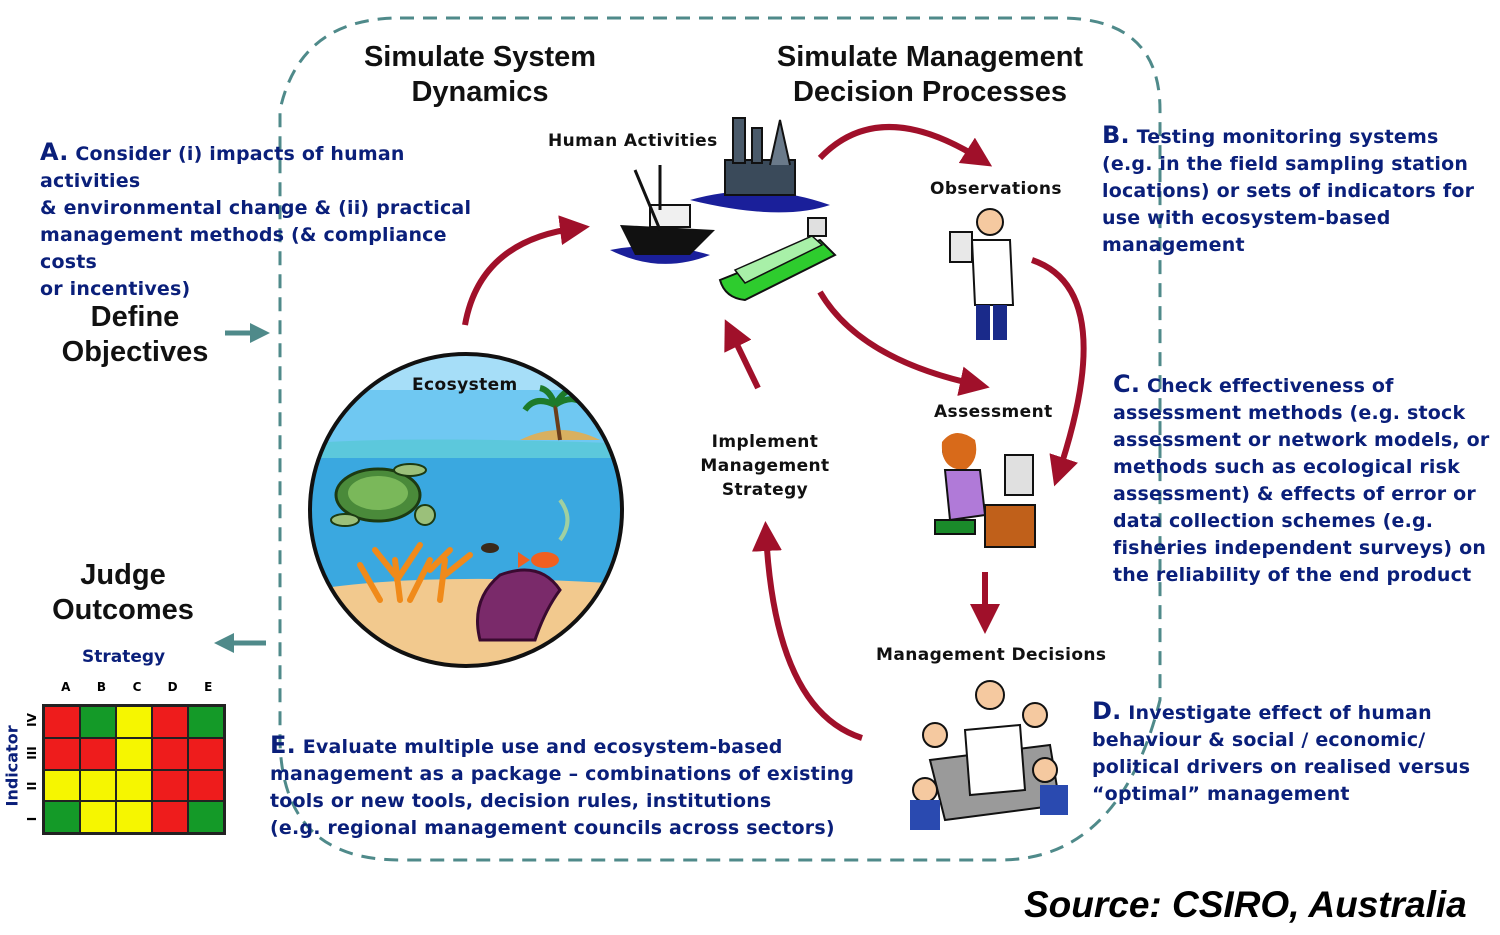 Image resolution: width=1500 pixels, height=935 pixels. Describe the element at coordinates (124, 657) in the screenshot. I see `matrix-title: Strategy` at that location.